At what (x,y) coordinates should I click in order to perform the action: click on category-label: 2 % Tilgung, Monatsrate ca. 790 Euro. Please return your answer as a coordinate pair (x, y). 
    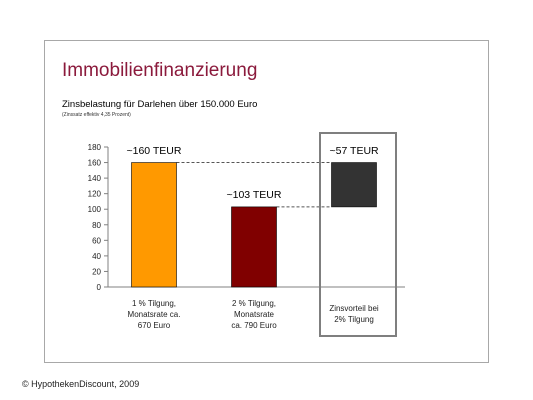
    Looking at the image, I should click on (254, 314).